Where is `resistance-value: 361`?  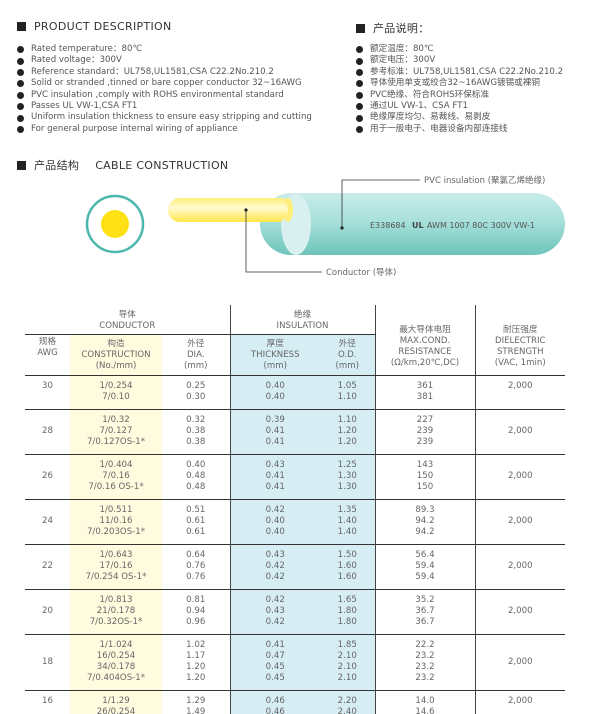
resistance-value: 361 is located at coordinates (425, 386).